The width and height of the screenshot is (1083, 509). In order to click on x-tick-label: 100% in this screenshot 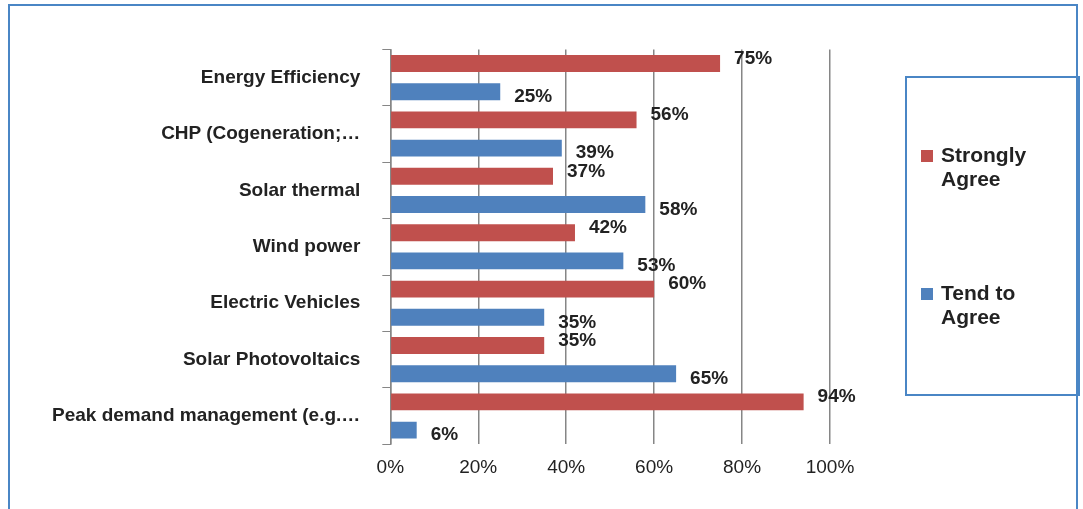, I will do `click(830, 466)`.